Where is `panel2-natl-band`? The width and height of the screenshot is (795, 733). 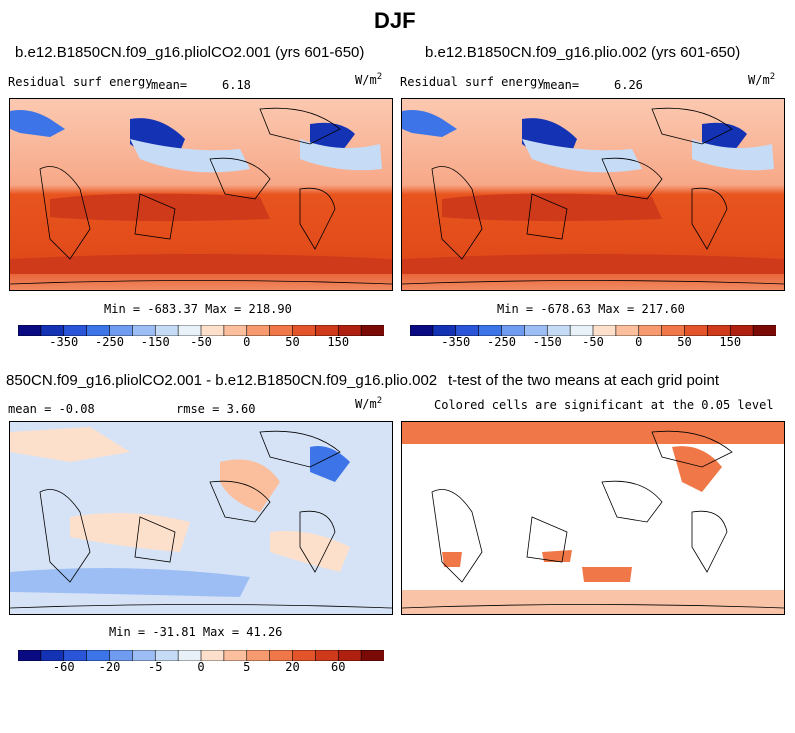
panel2-natl-band is located at coordinates (733, 155).